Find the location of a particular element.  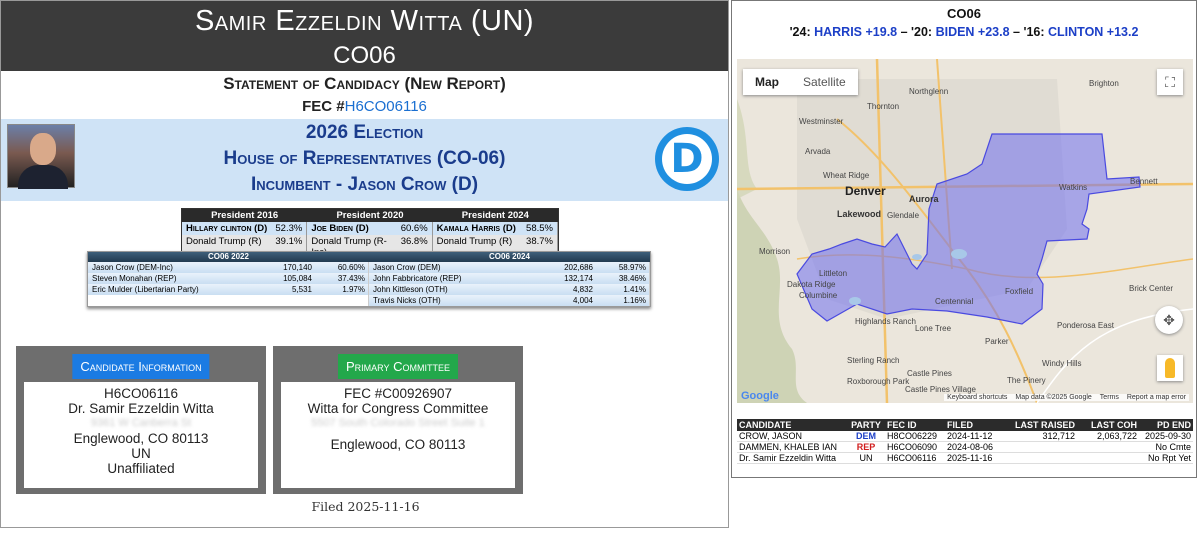

result-percent: 37.43% is located at coordinates (351, 278).